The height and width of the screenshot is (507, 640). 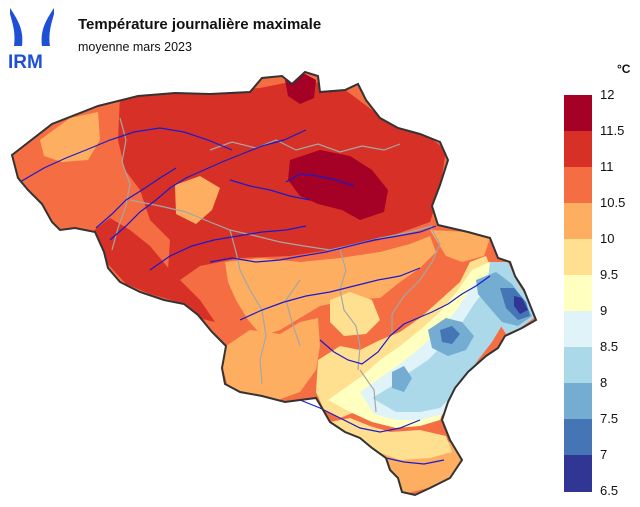 I want to click on legend-tick-label: 8, so click(x=604, y=382).